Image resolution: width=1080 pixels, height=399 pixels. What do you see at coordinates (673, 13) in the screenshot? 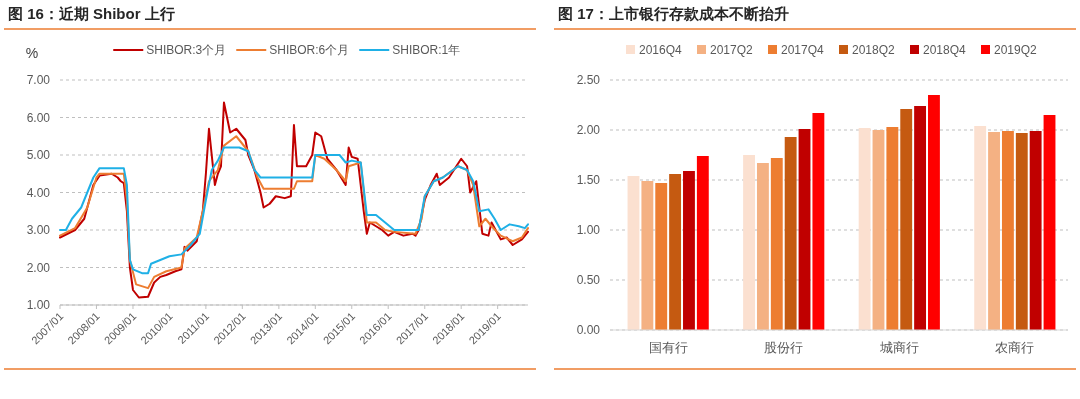
I see `chart-title: 图 17：上市银行存款成本不断抬升` at bounding box center [673, 13].